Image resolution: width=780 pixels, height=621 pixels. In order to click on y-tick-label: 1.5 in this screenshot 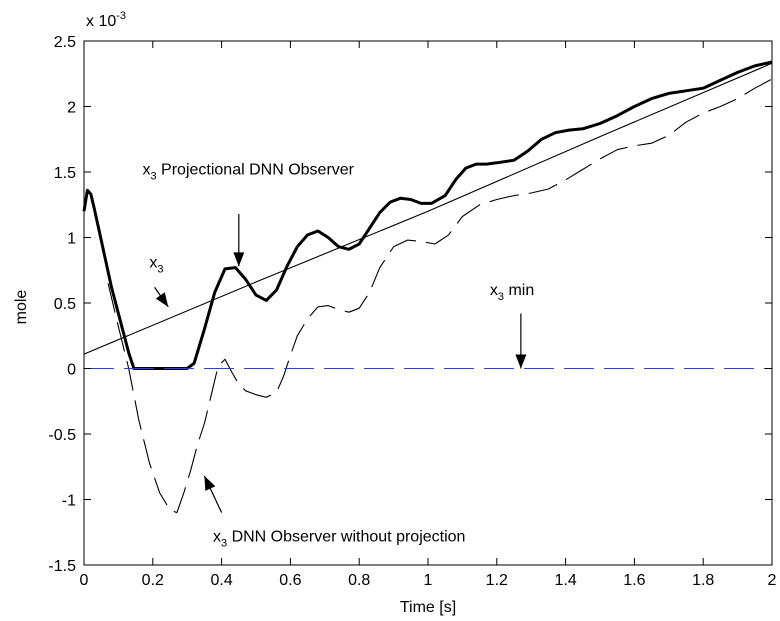, I will do `click(65, 173)`.